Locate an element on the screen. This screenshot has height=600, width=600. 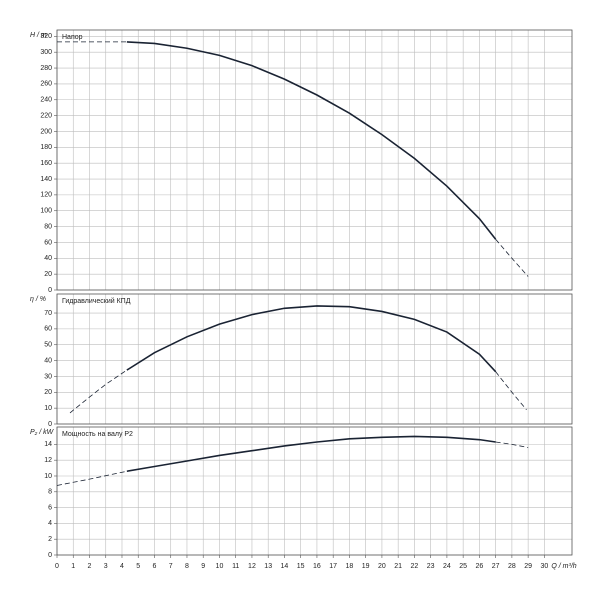
y-tick-label: 140 is located at coordinates (46, 179).